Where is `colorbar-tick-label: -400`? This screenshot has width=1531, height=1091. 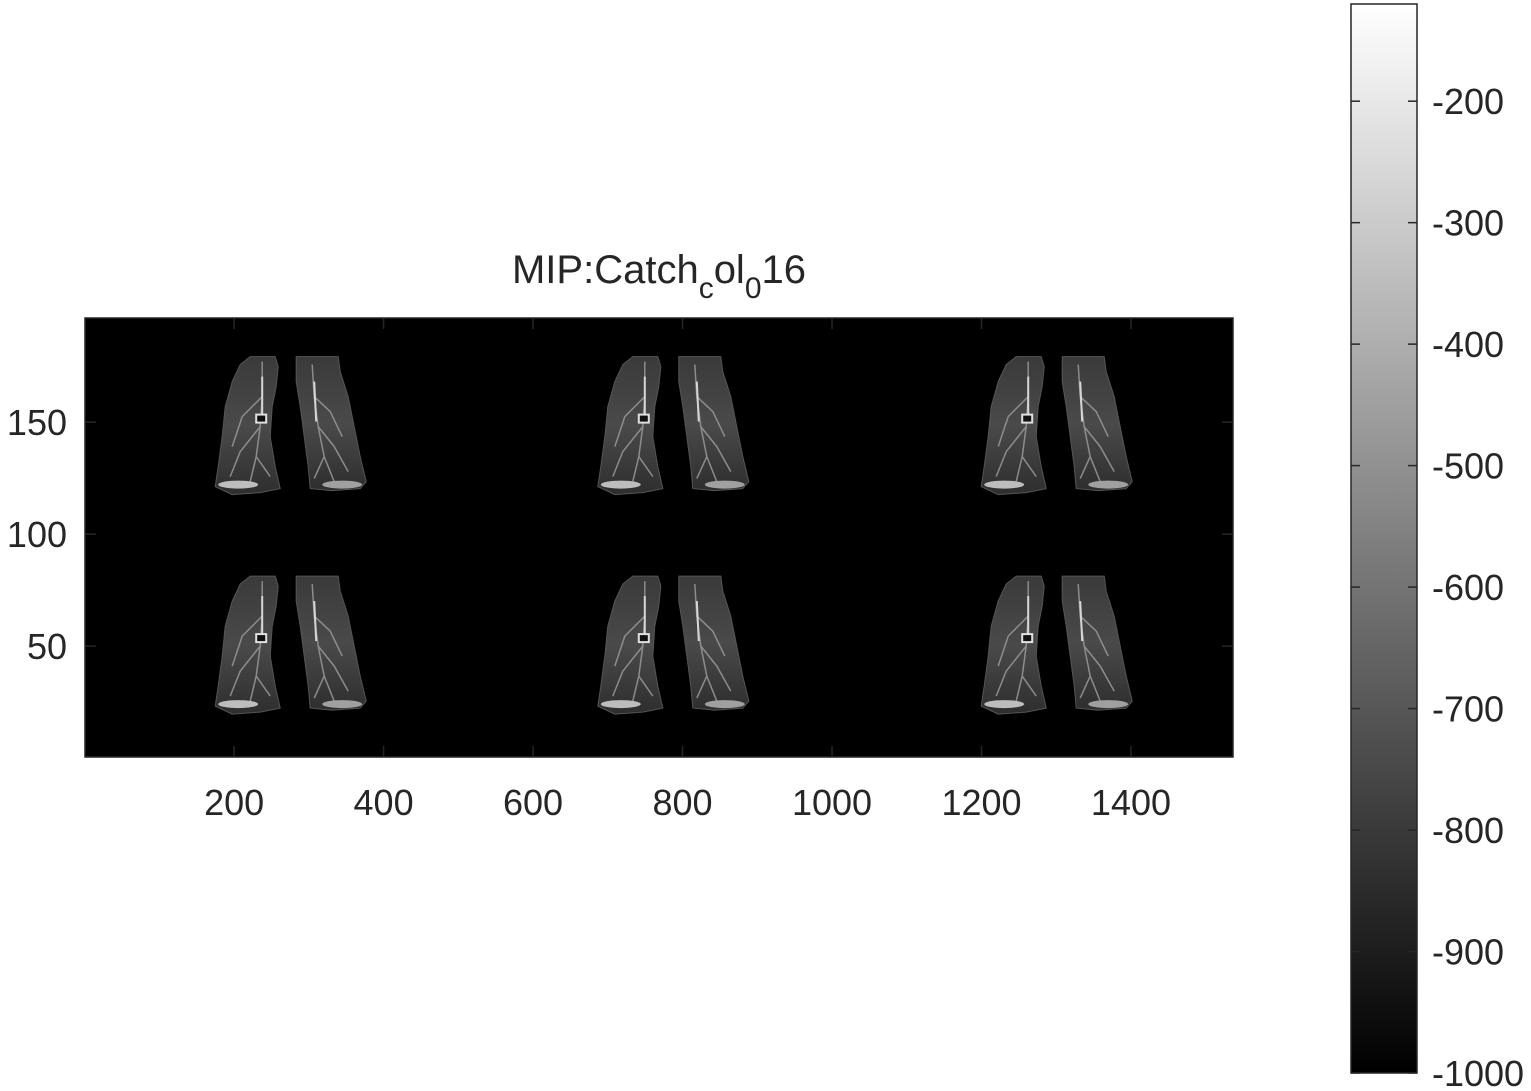
colorbar-tick-label: -400 is located at coordinates (1468, 344).